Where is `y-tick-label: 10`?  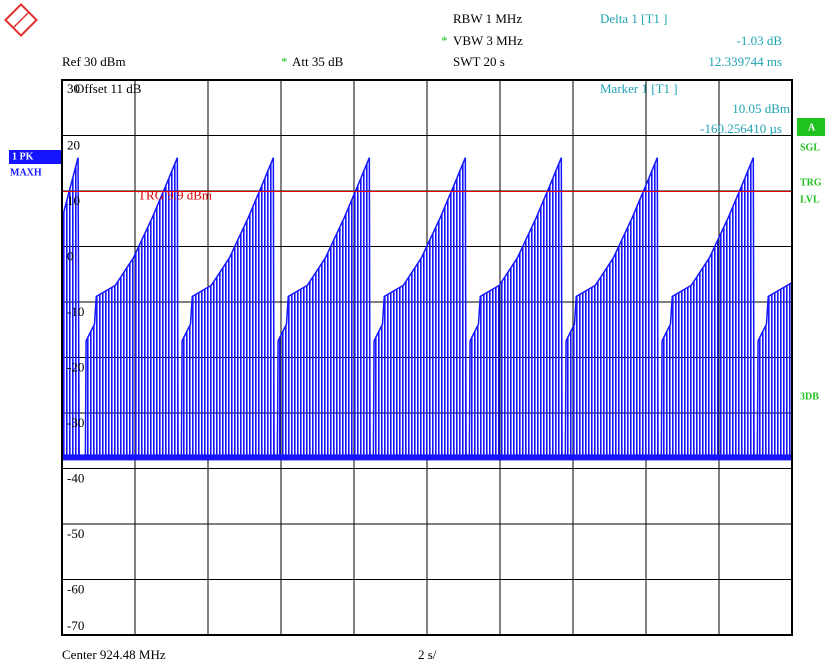 y-tick-label: 10 is located at coordinates (73, 200).